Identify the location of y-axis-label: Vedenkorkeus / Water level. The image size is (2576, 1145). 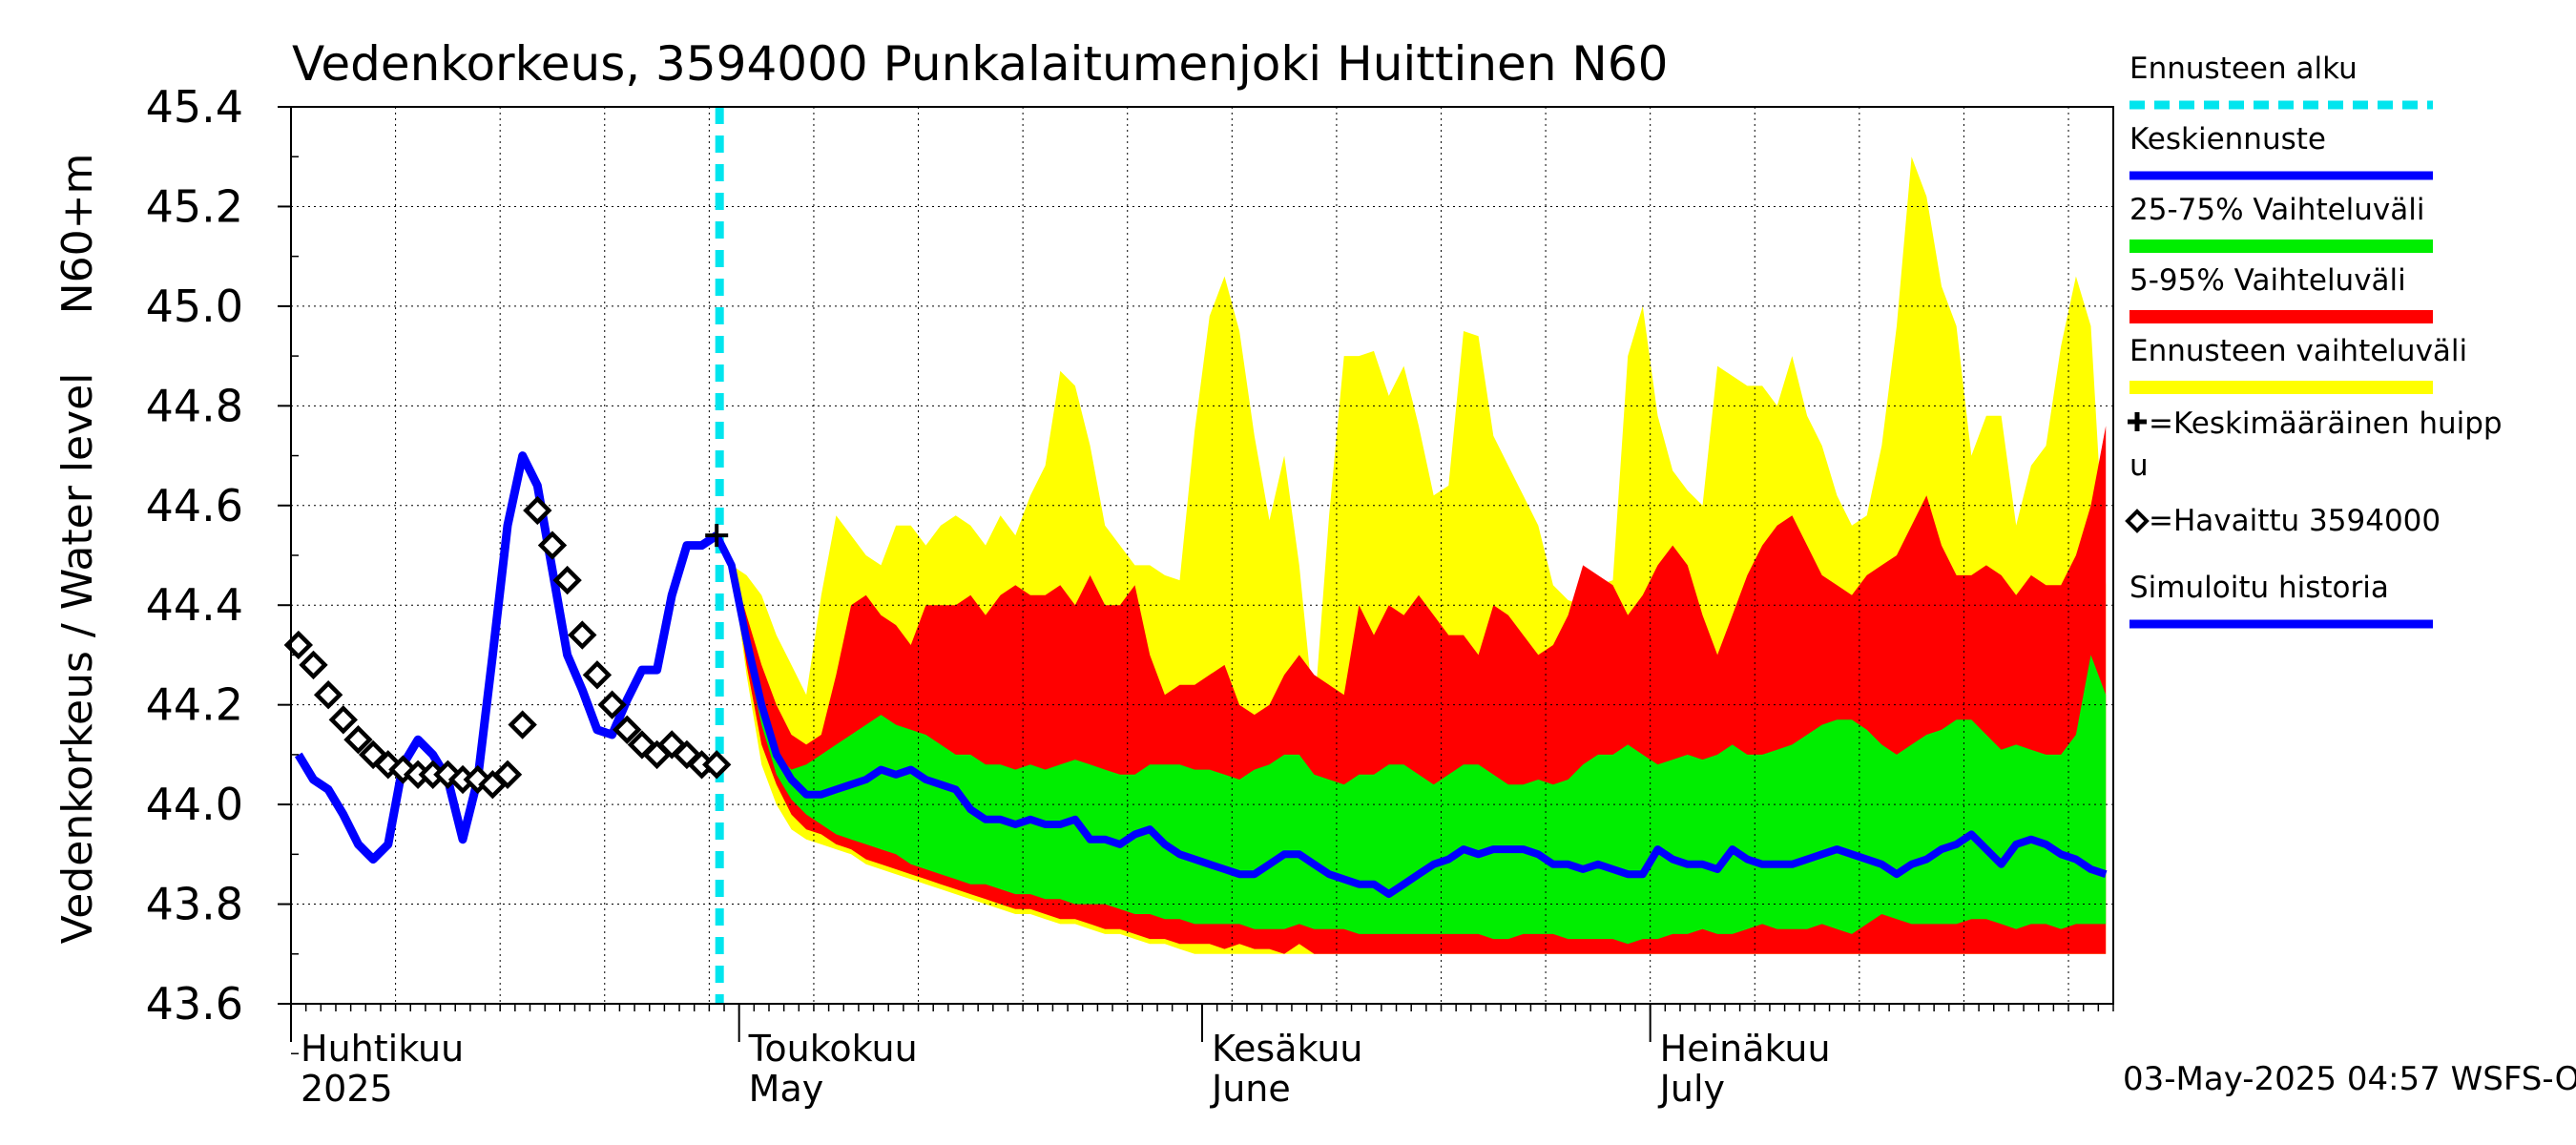
(77, 659).